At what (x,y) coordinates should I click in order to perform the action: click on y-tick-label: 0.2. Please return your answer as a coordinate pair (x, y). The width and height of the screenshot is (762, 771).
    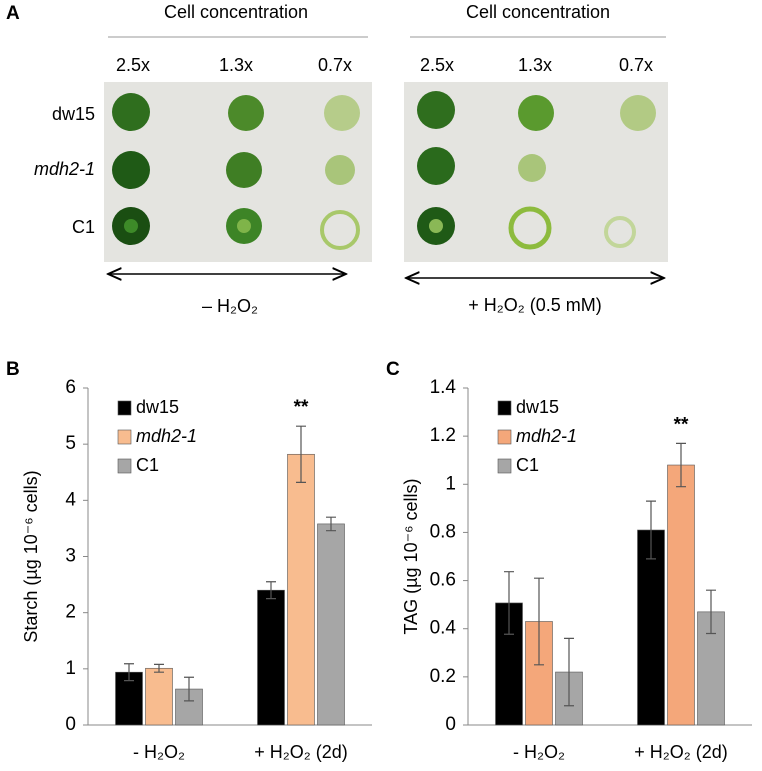
    Looking at the image, I should click on (443, 676).